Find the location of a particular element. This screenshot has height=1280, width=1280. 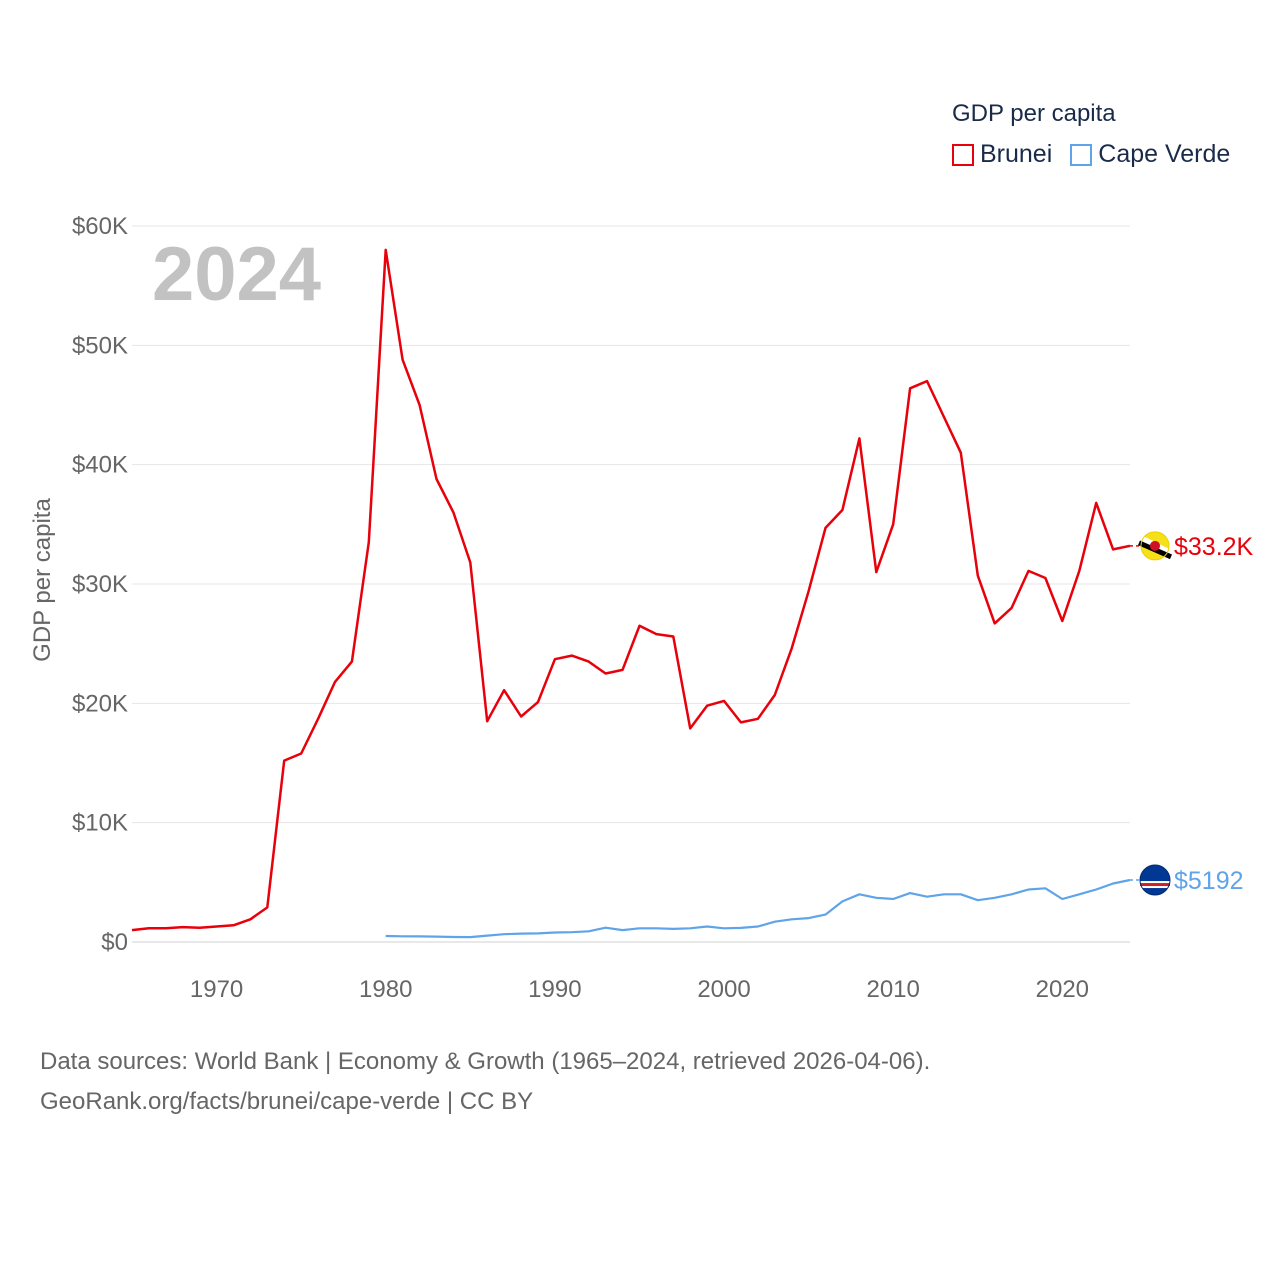

brunei-flag-outline is located at coordinates (1155, 546).